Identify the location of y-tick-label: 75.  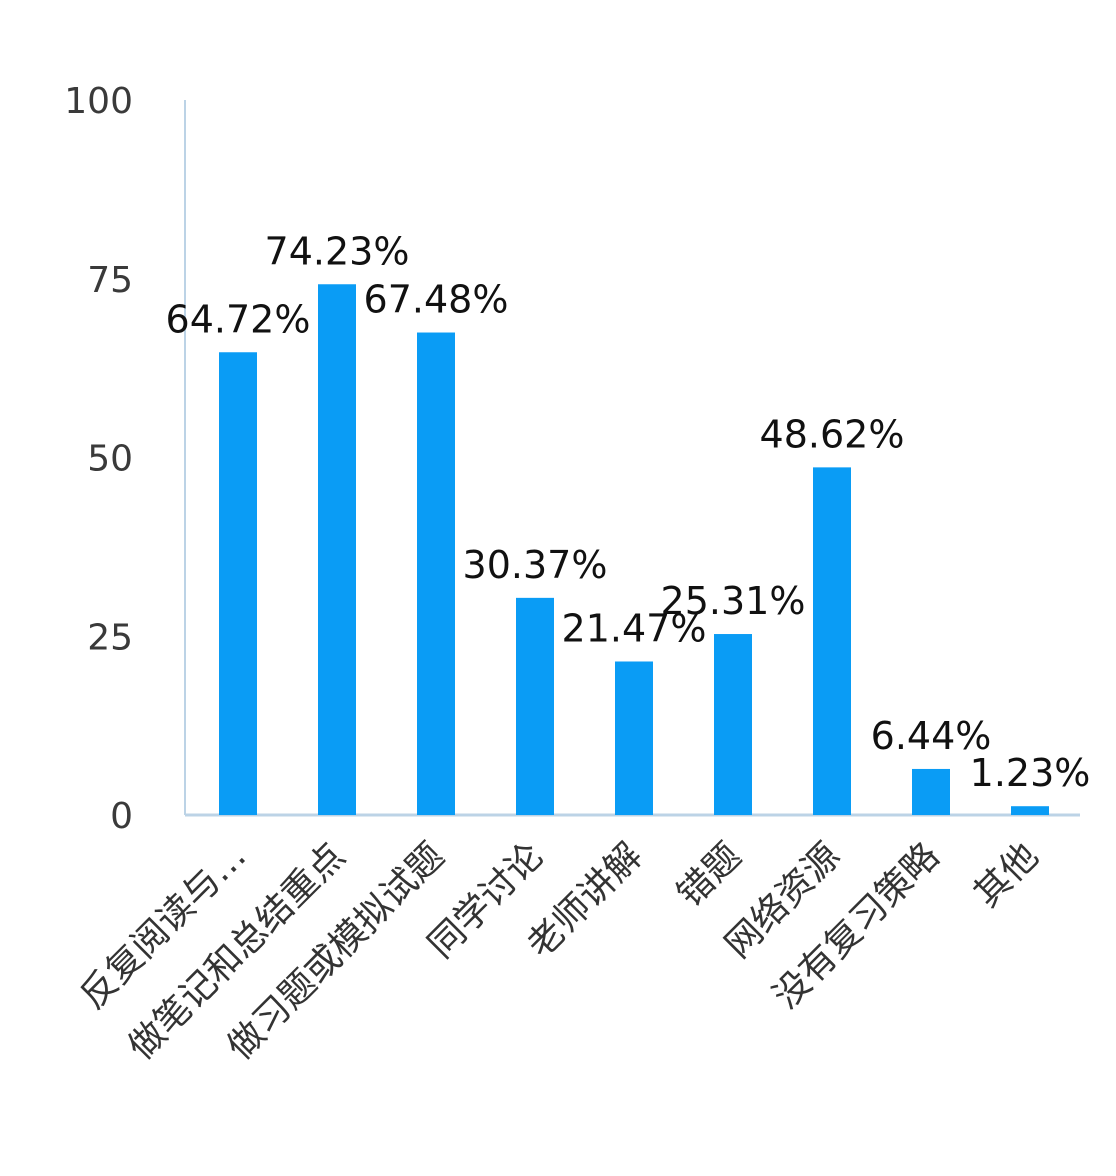
(110, 280).